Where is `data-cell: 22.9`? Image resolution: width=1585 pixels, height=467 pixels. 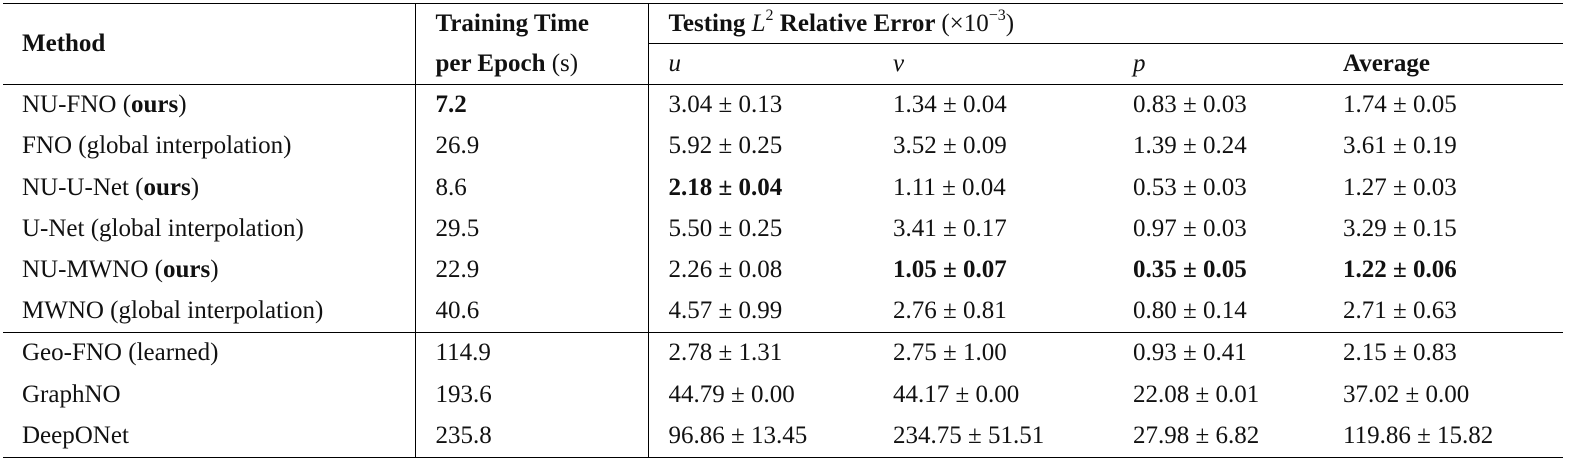 data-cell: 22.9 is located at coordinates (532, 270).